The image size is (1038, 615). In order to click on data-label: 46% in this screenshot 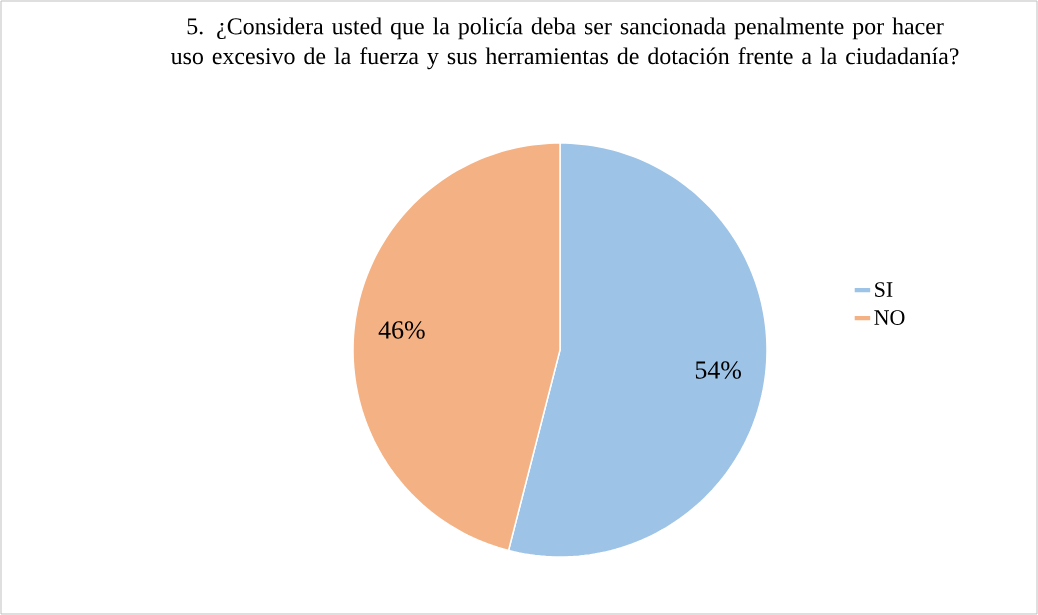, I will do `click(401, 330)`.